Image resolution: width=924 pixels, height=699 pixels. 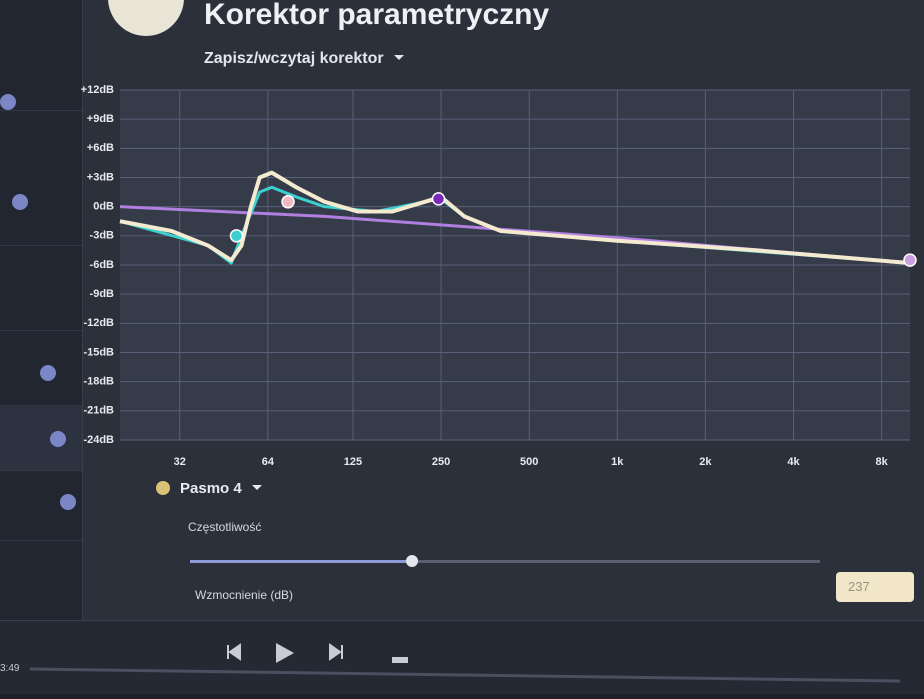 I want to click on player-controls, so click(x=465, y=663).